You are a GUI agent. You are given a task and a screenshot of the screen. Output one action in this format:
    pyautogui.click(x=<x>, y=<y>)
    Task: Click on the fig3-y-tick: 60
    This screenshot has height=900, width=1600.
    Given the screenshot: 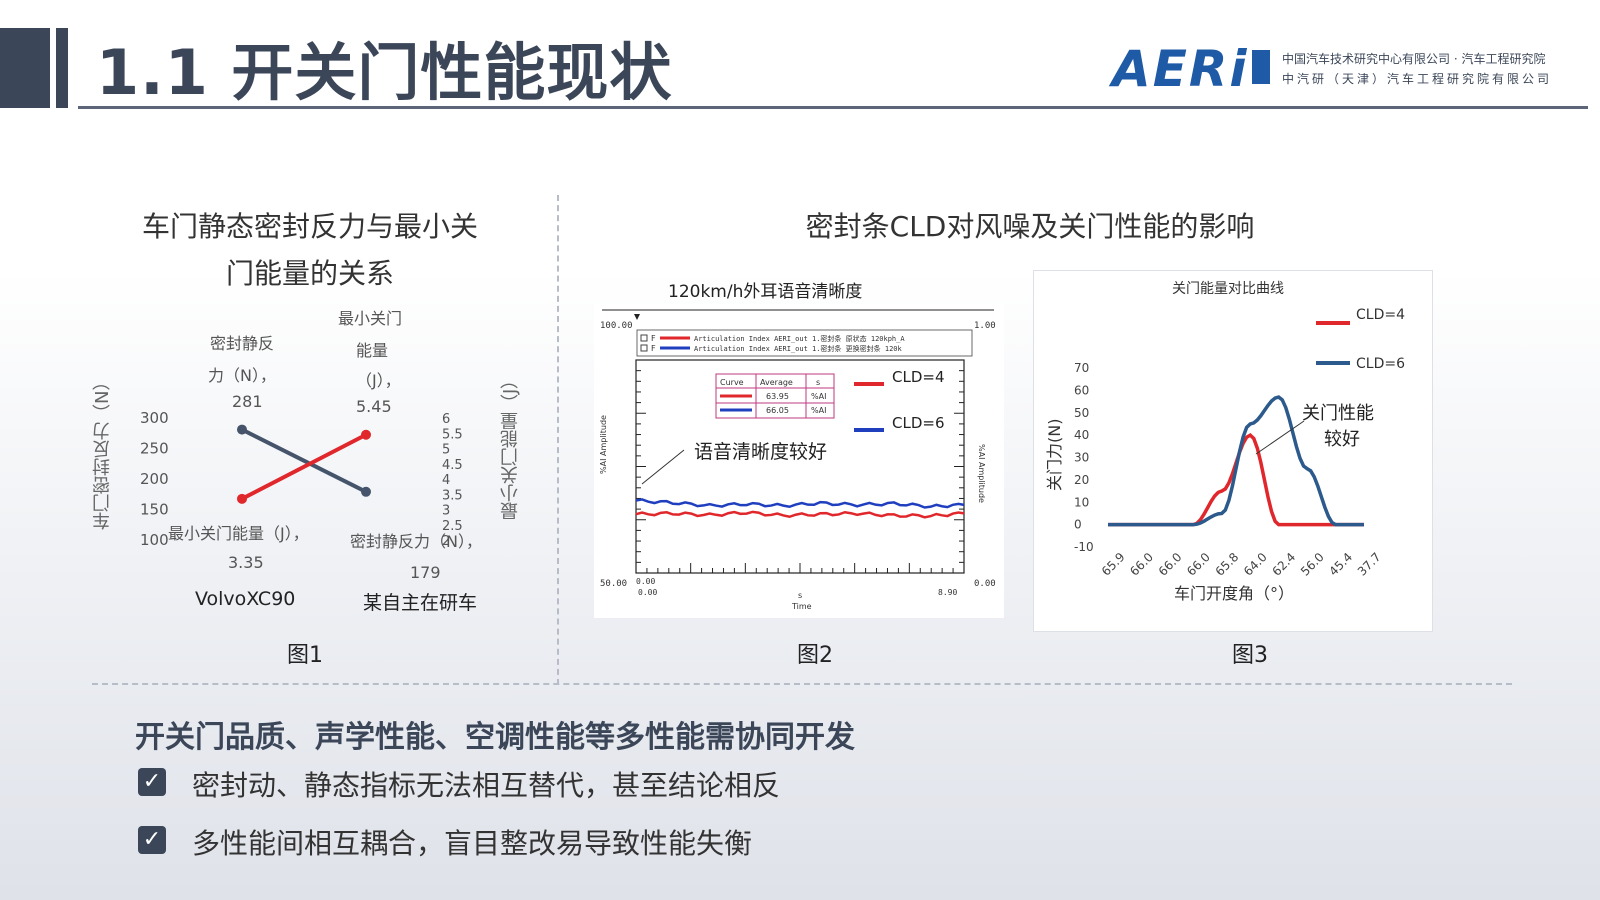 What is the action you would take?
    pyautogui.click(x=1081, y=390)
    